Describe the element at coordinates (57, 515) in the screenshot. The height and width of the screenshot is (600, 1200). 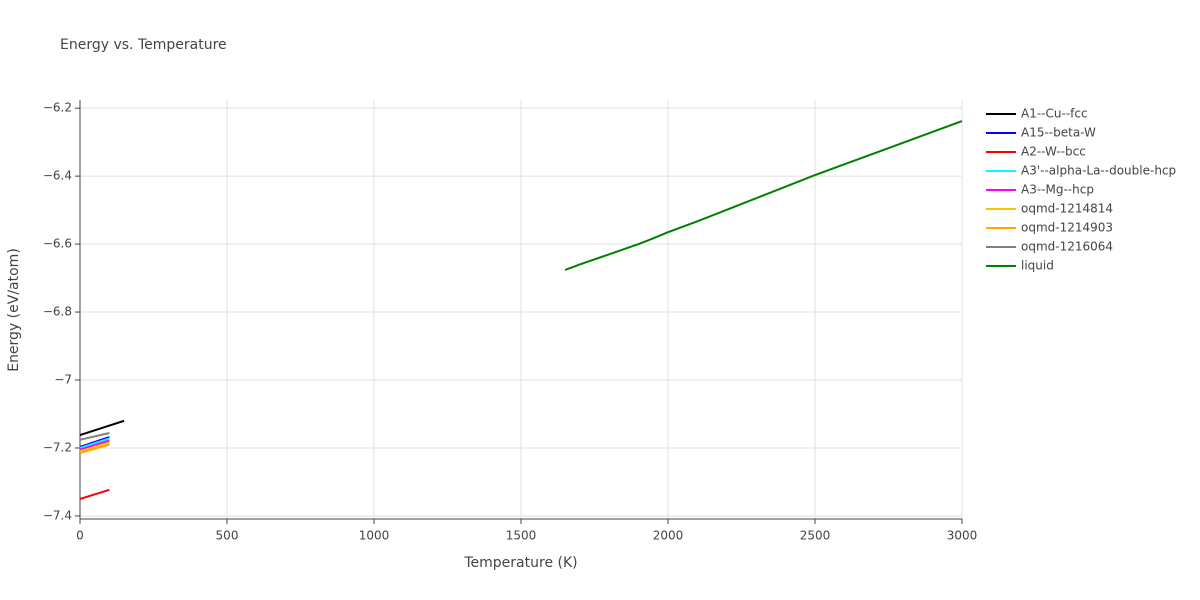
I see `y-tick-label: −7.4` at that location.